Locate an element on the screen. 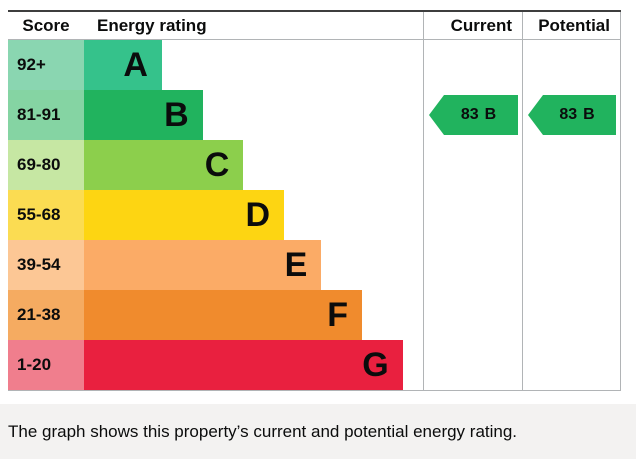 The width and height of the screenshot is (636, 468). band-row-e: E is located at coordinates (253, 265).